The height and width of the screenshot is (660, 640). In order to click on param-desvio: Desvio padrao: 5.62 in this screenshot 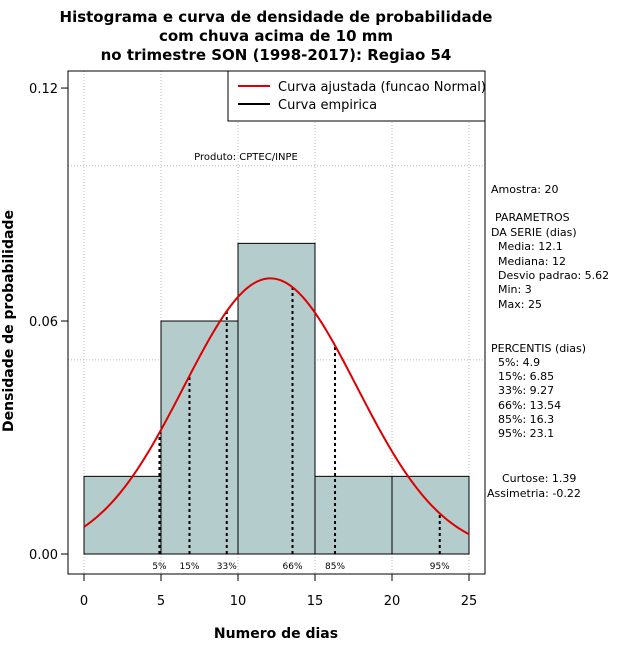, I will do `click(553, 275)`.